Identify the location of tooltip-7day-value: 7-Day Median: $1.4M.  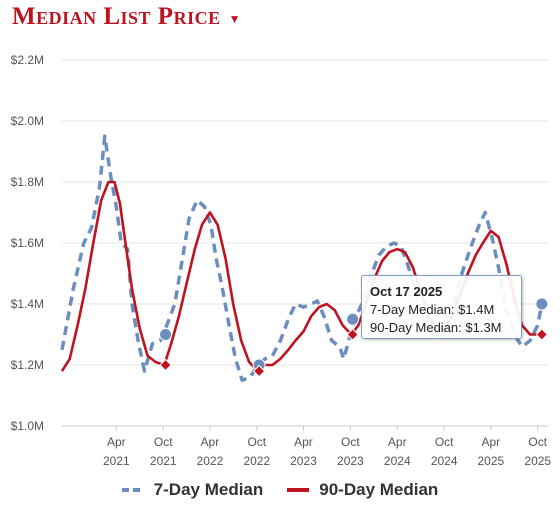
(432, 309).